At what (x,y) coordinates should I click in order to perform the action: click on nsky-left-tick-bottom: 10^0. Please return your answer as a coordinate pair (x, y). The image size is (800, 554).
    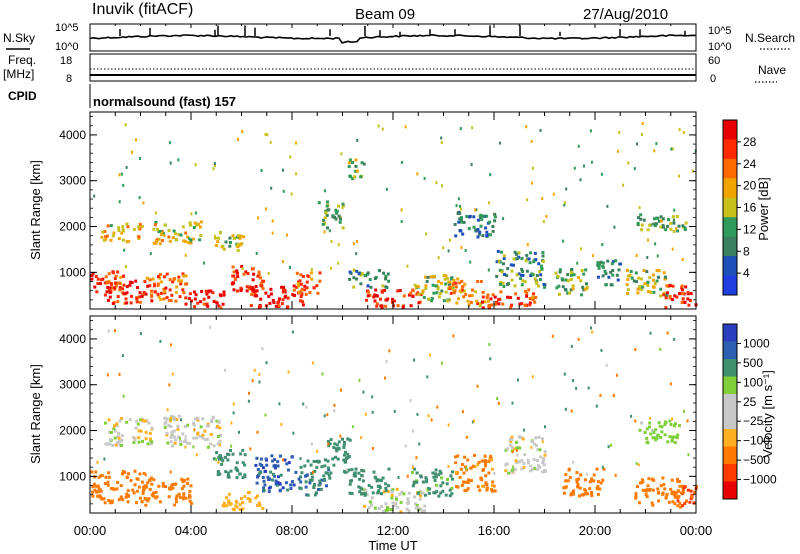
    Looking at the image, I should click on (67, 47).